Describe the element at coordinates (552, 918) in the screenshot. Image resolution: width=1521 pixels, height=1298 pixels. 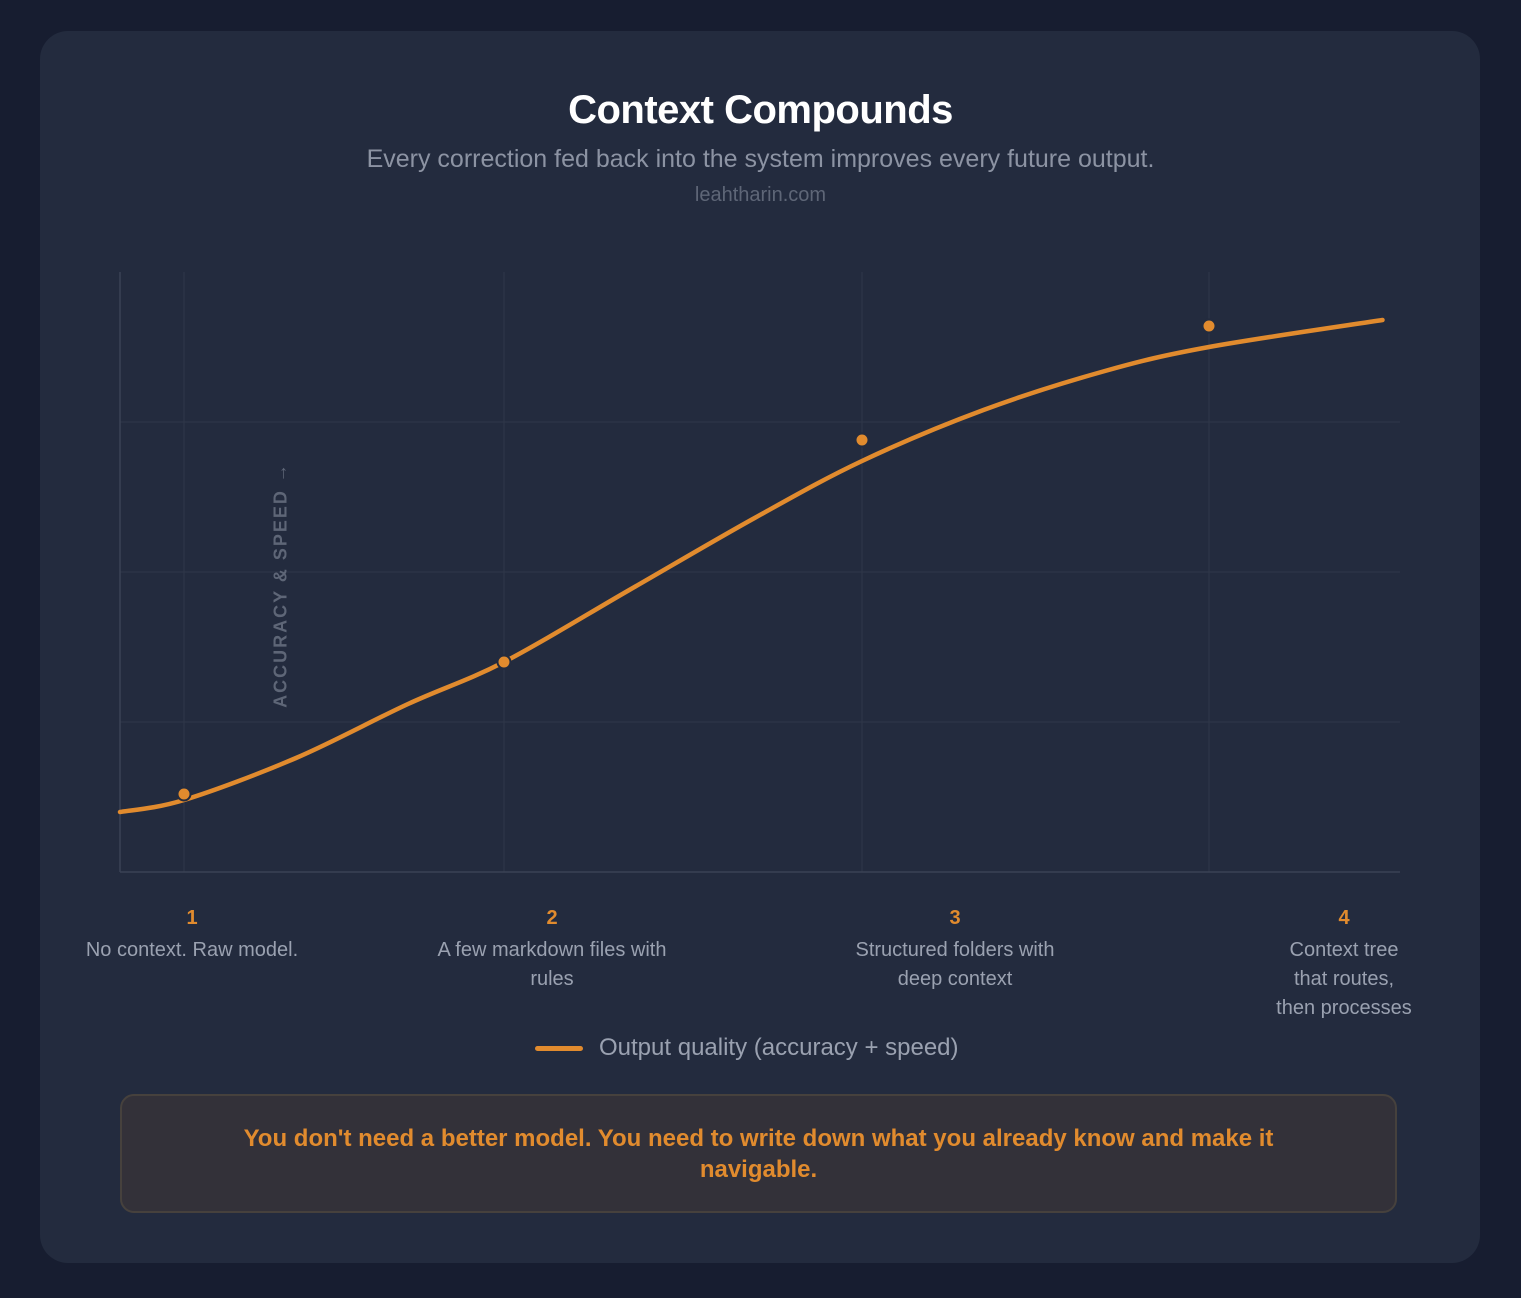
I see `stage-2-number: 2` at that location.